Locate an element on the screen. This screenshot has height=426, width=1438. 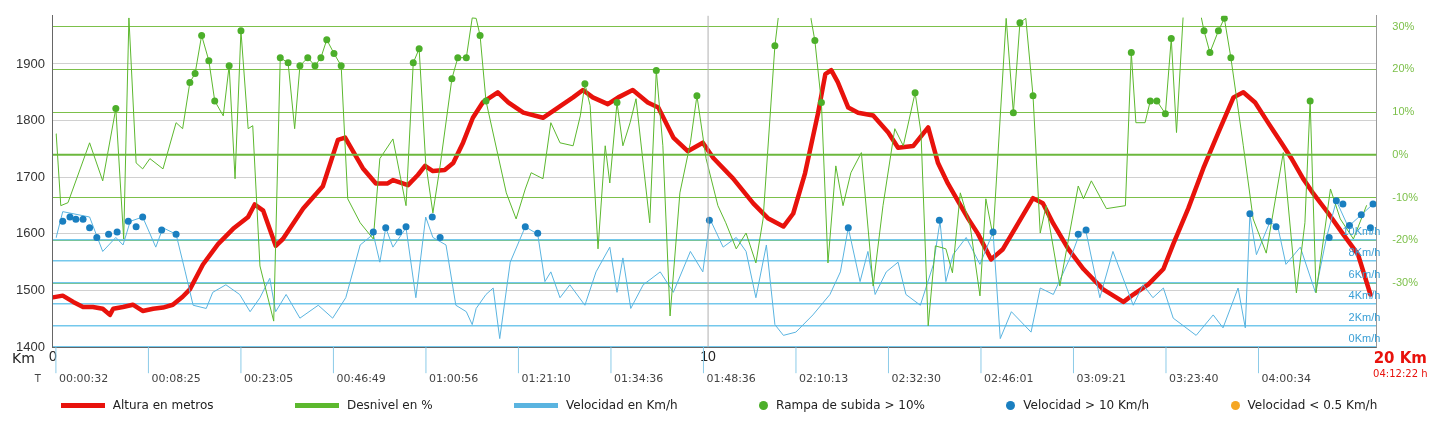
legend-label: Velocidad < 0.5 Km/h is located at coordinates (1312, 405).